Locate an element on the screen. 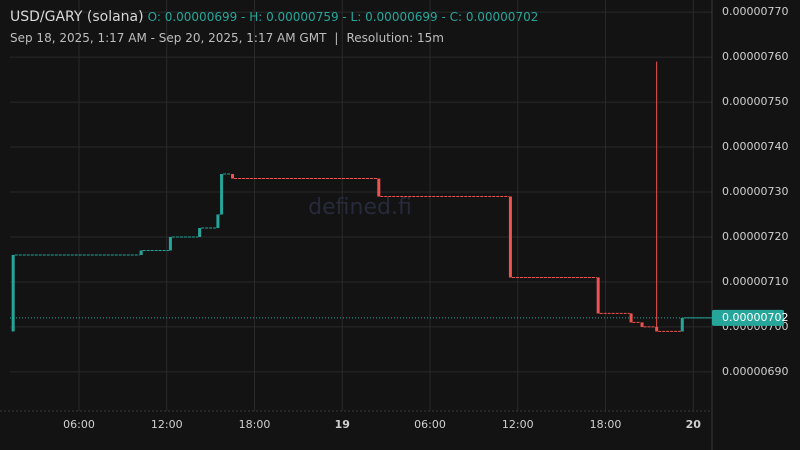  x-tick-label: 20 is located at coordinates (694, 424).